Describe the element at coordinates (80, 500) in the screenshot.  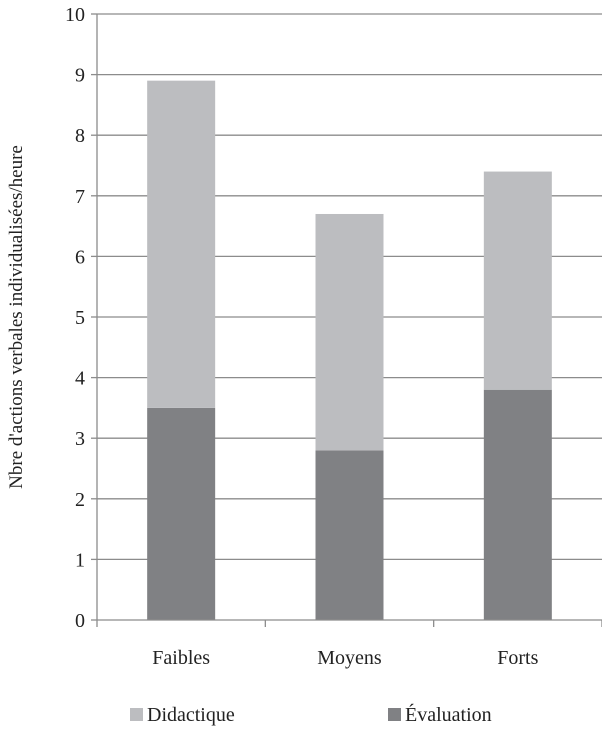
I see `y-tick-label: 2` at that location.